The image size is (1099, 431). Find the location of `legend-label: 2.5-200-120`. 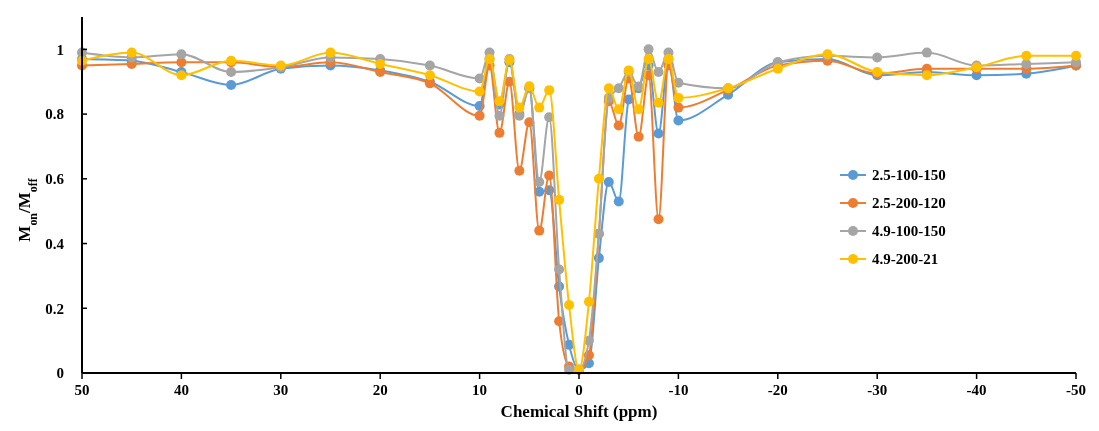

legend-label: 2.5-200-120 is located at coordinates (909, 203).